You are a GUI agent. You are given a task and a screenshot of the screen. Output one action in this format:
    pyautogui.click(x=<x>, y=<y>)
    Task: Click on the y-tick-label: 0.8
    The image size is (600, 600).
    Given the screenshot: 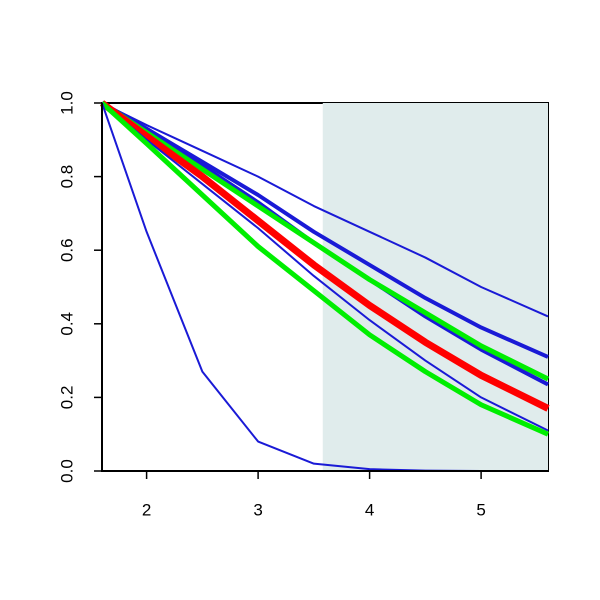 What is the action you would take?
    pyautogui.click(x=66, y=177)
    